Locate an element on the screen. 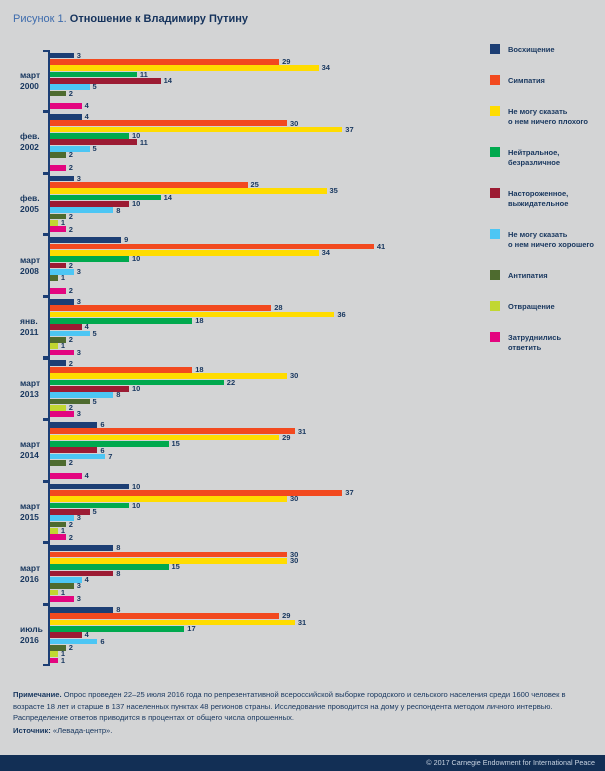 The height and width of the screenshot is (771, 605). category-label: фев. 2005 is located at coordinates (30, 203).